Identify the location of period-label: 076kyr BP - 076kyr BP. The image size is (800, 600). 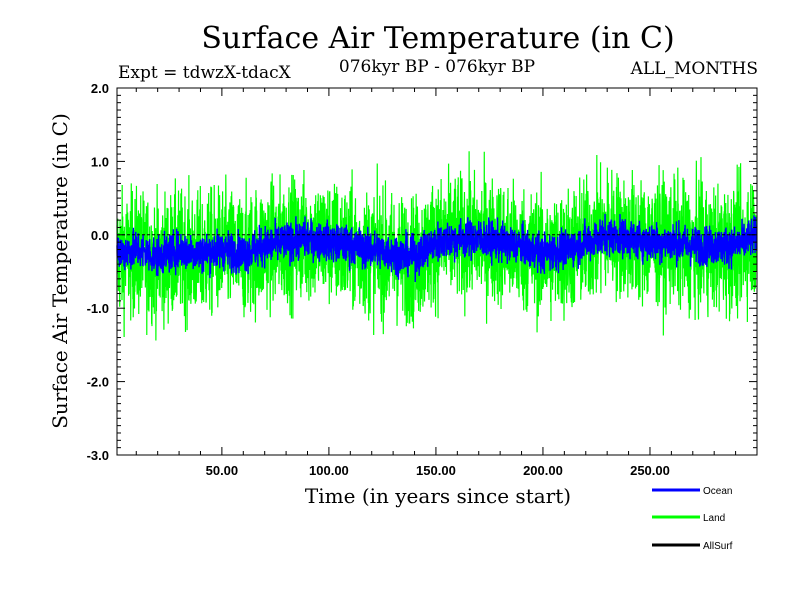
(437, 67).